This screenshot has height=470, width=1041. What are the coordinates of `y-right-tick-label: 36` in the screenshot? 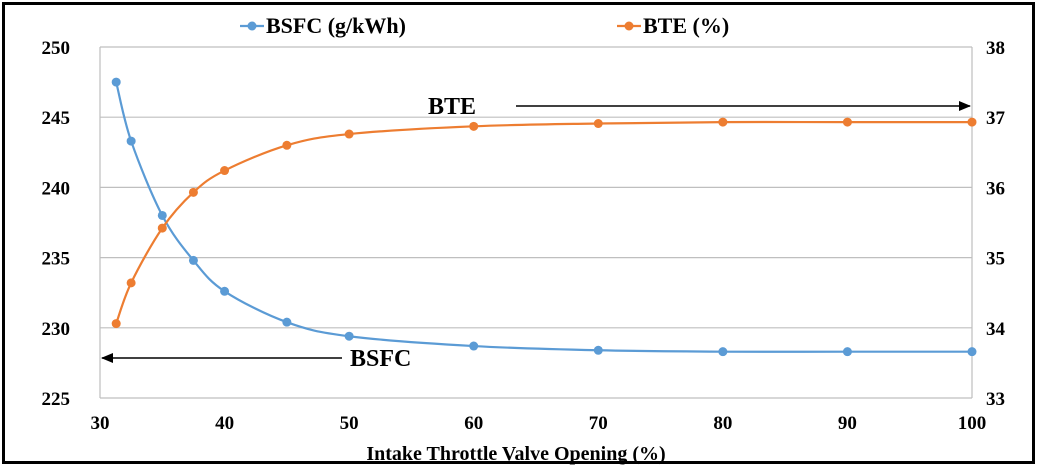 It's located at (995, 188).